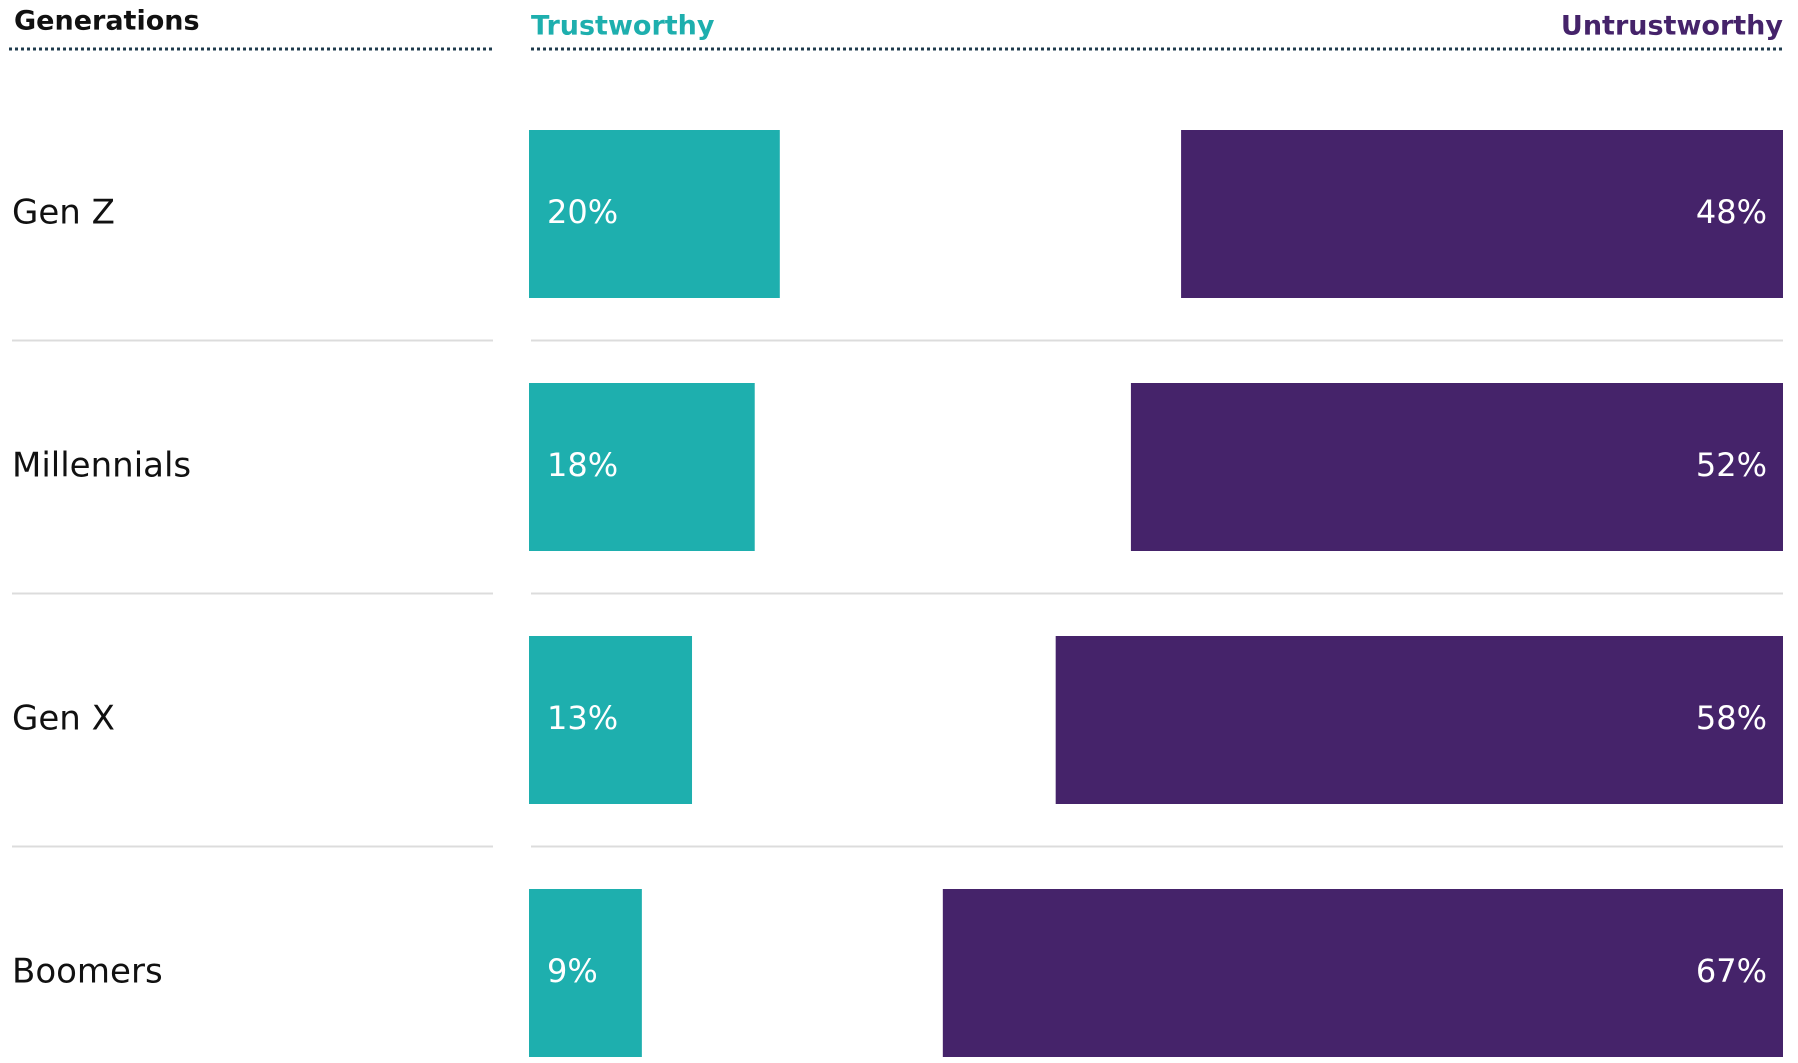 Image resolution: width=1798 pixels, height=1063 pixels. Describe the element at coordinates (582, 465) in the screenshot. I see `value-label: 18%` at that location.